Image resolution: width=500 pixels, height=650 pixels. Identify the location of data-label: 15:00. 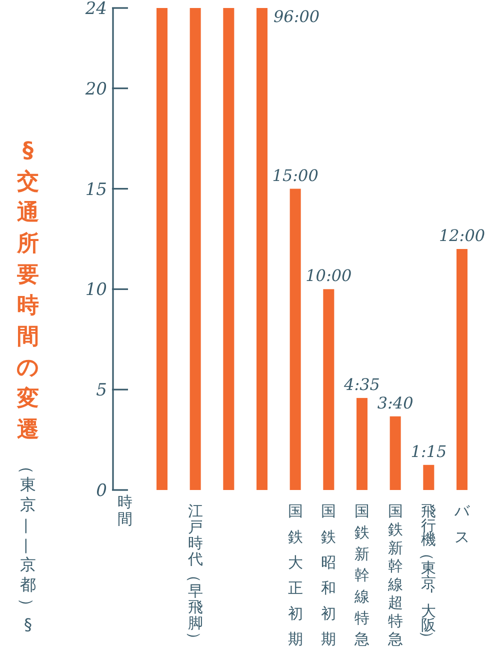
(295, 175).